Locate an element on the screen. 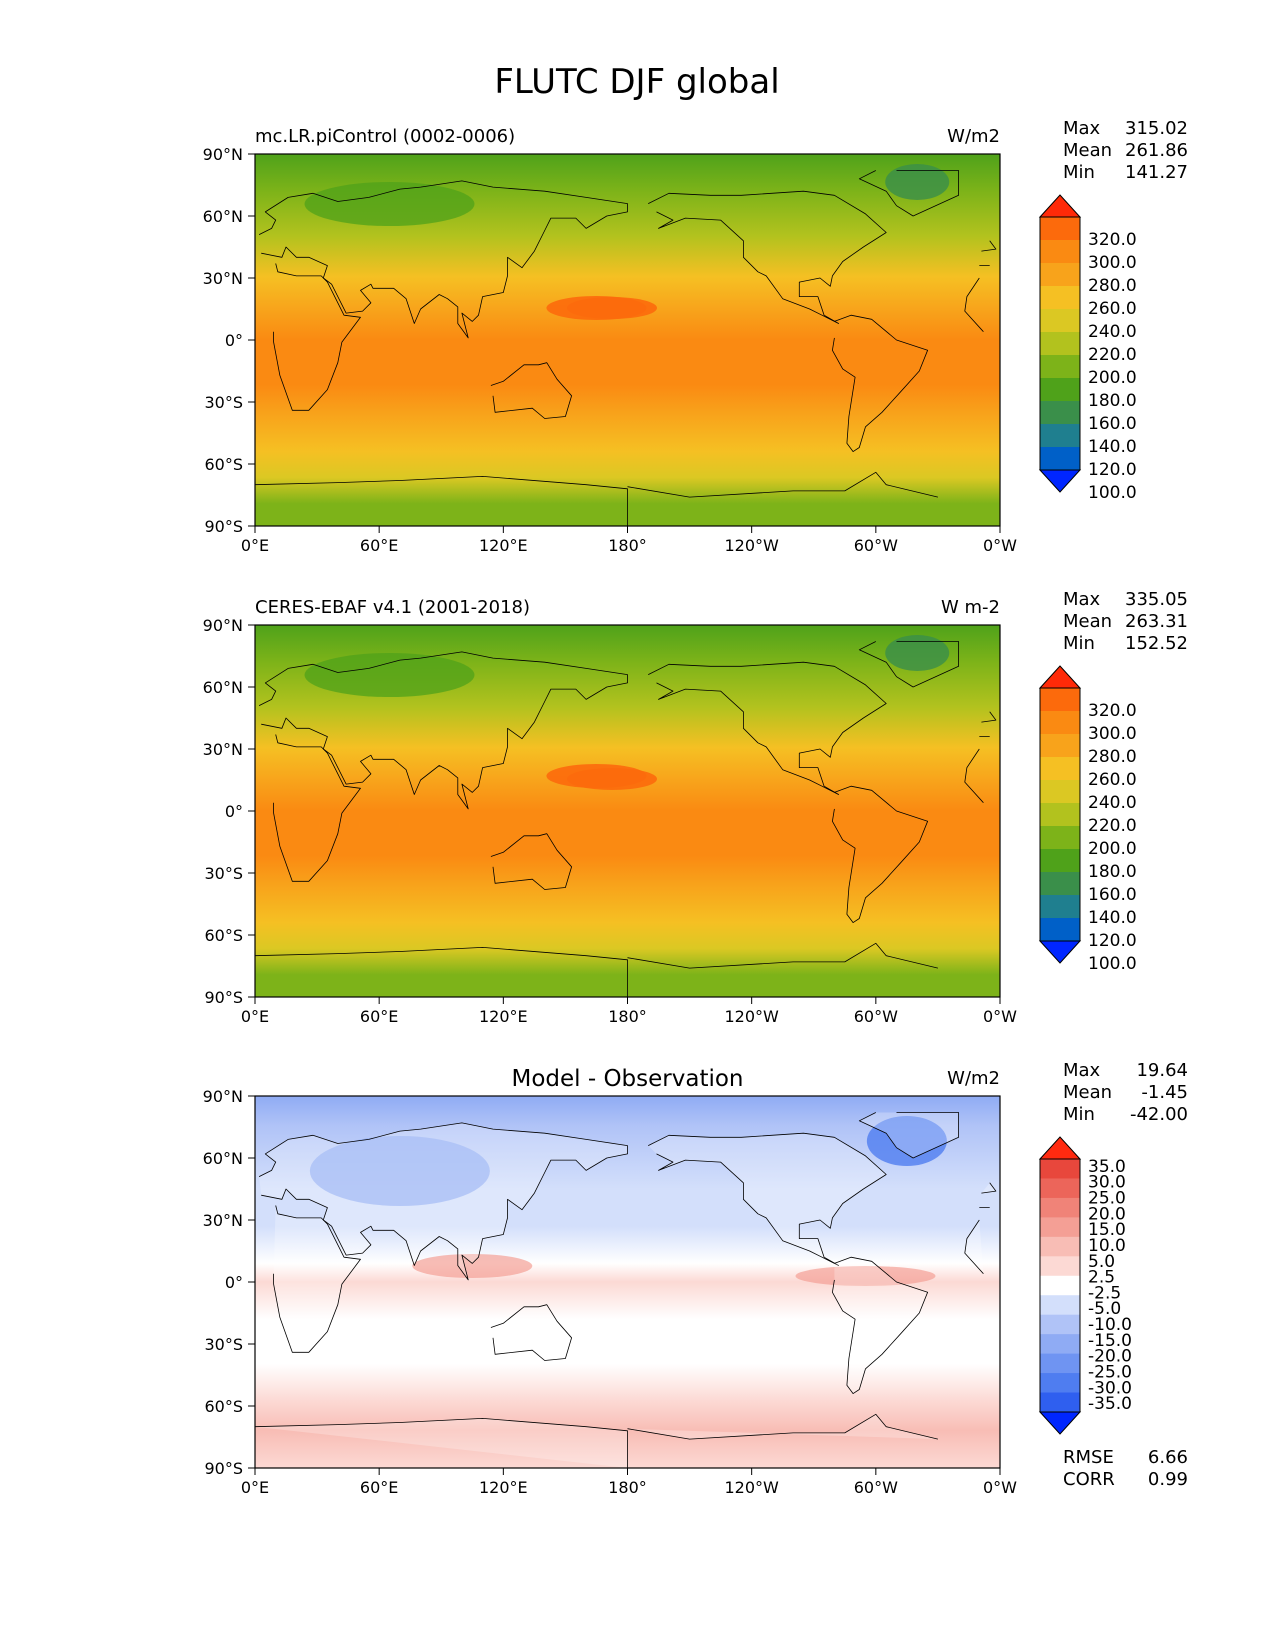 The height and width of the screenshot is (1650, 1275). field-maximum-region is located at coordinates (596, 776).